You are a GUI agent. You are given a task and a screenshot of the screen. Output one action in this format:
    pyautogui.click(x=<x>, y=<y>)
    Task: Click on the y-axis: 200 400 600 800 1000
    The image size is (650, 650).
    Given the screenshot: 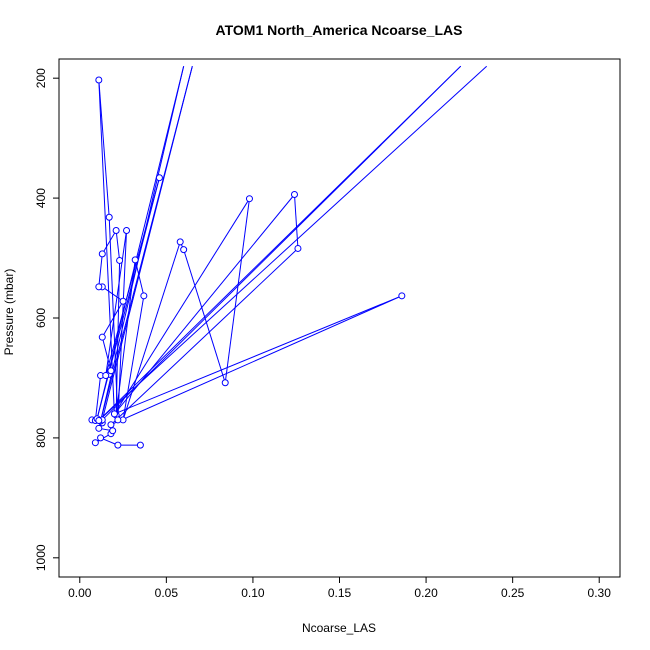 What is the action you would take?
    pyautogui.click(x=46, y=319)
    